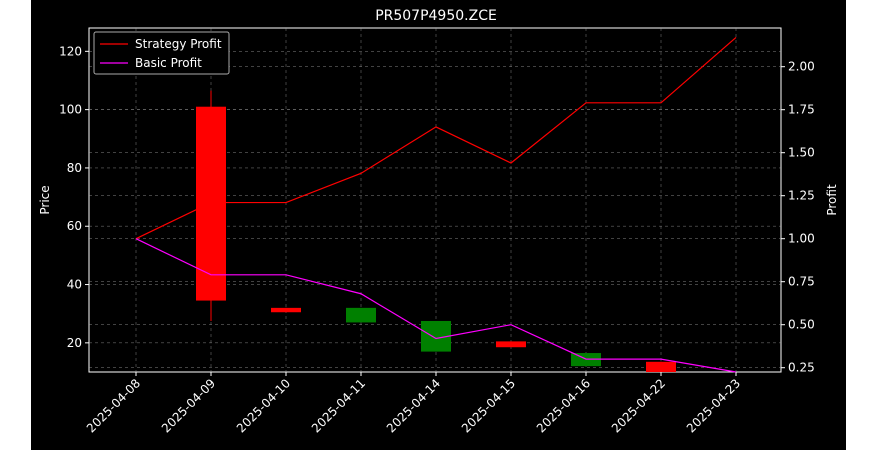 This screenshot has height=454, width=878. I want to click on x-tick-label: 2025-04-23, so click(713, 405).